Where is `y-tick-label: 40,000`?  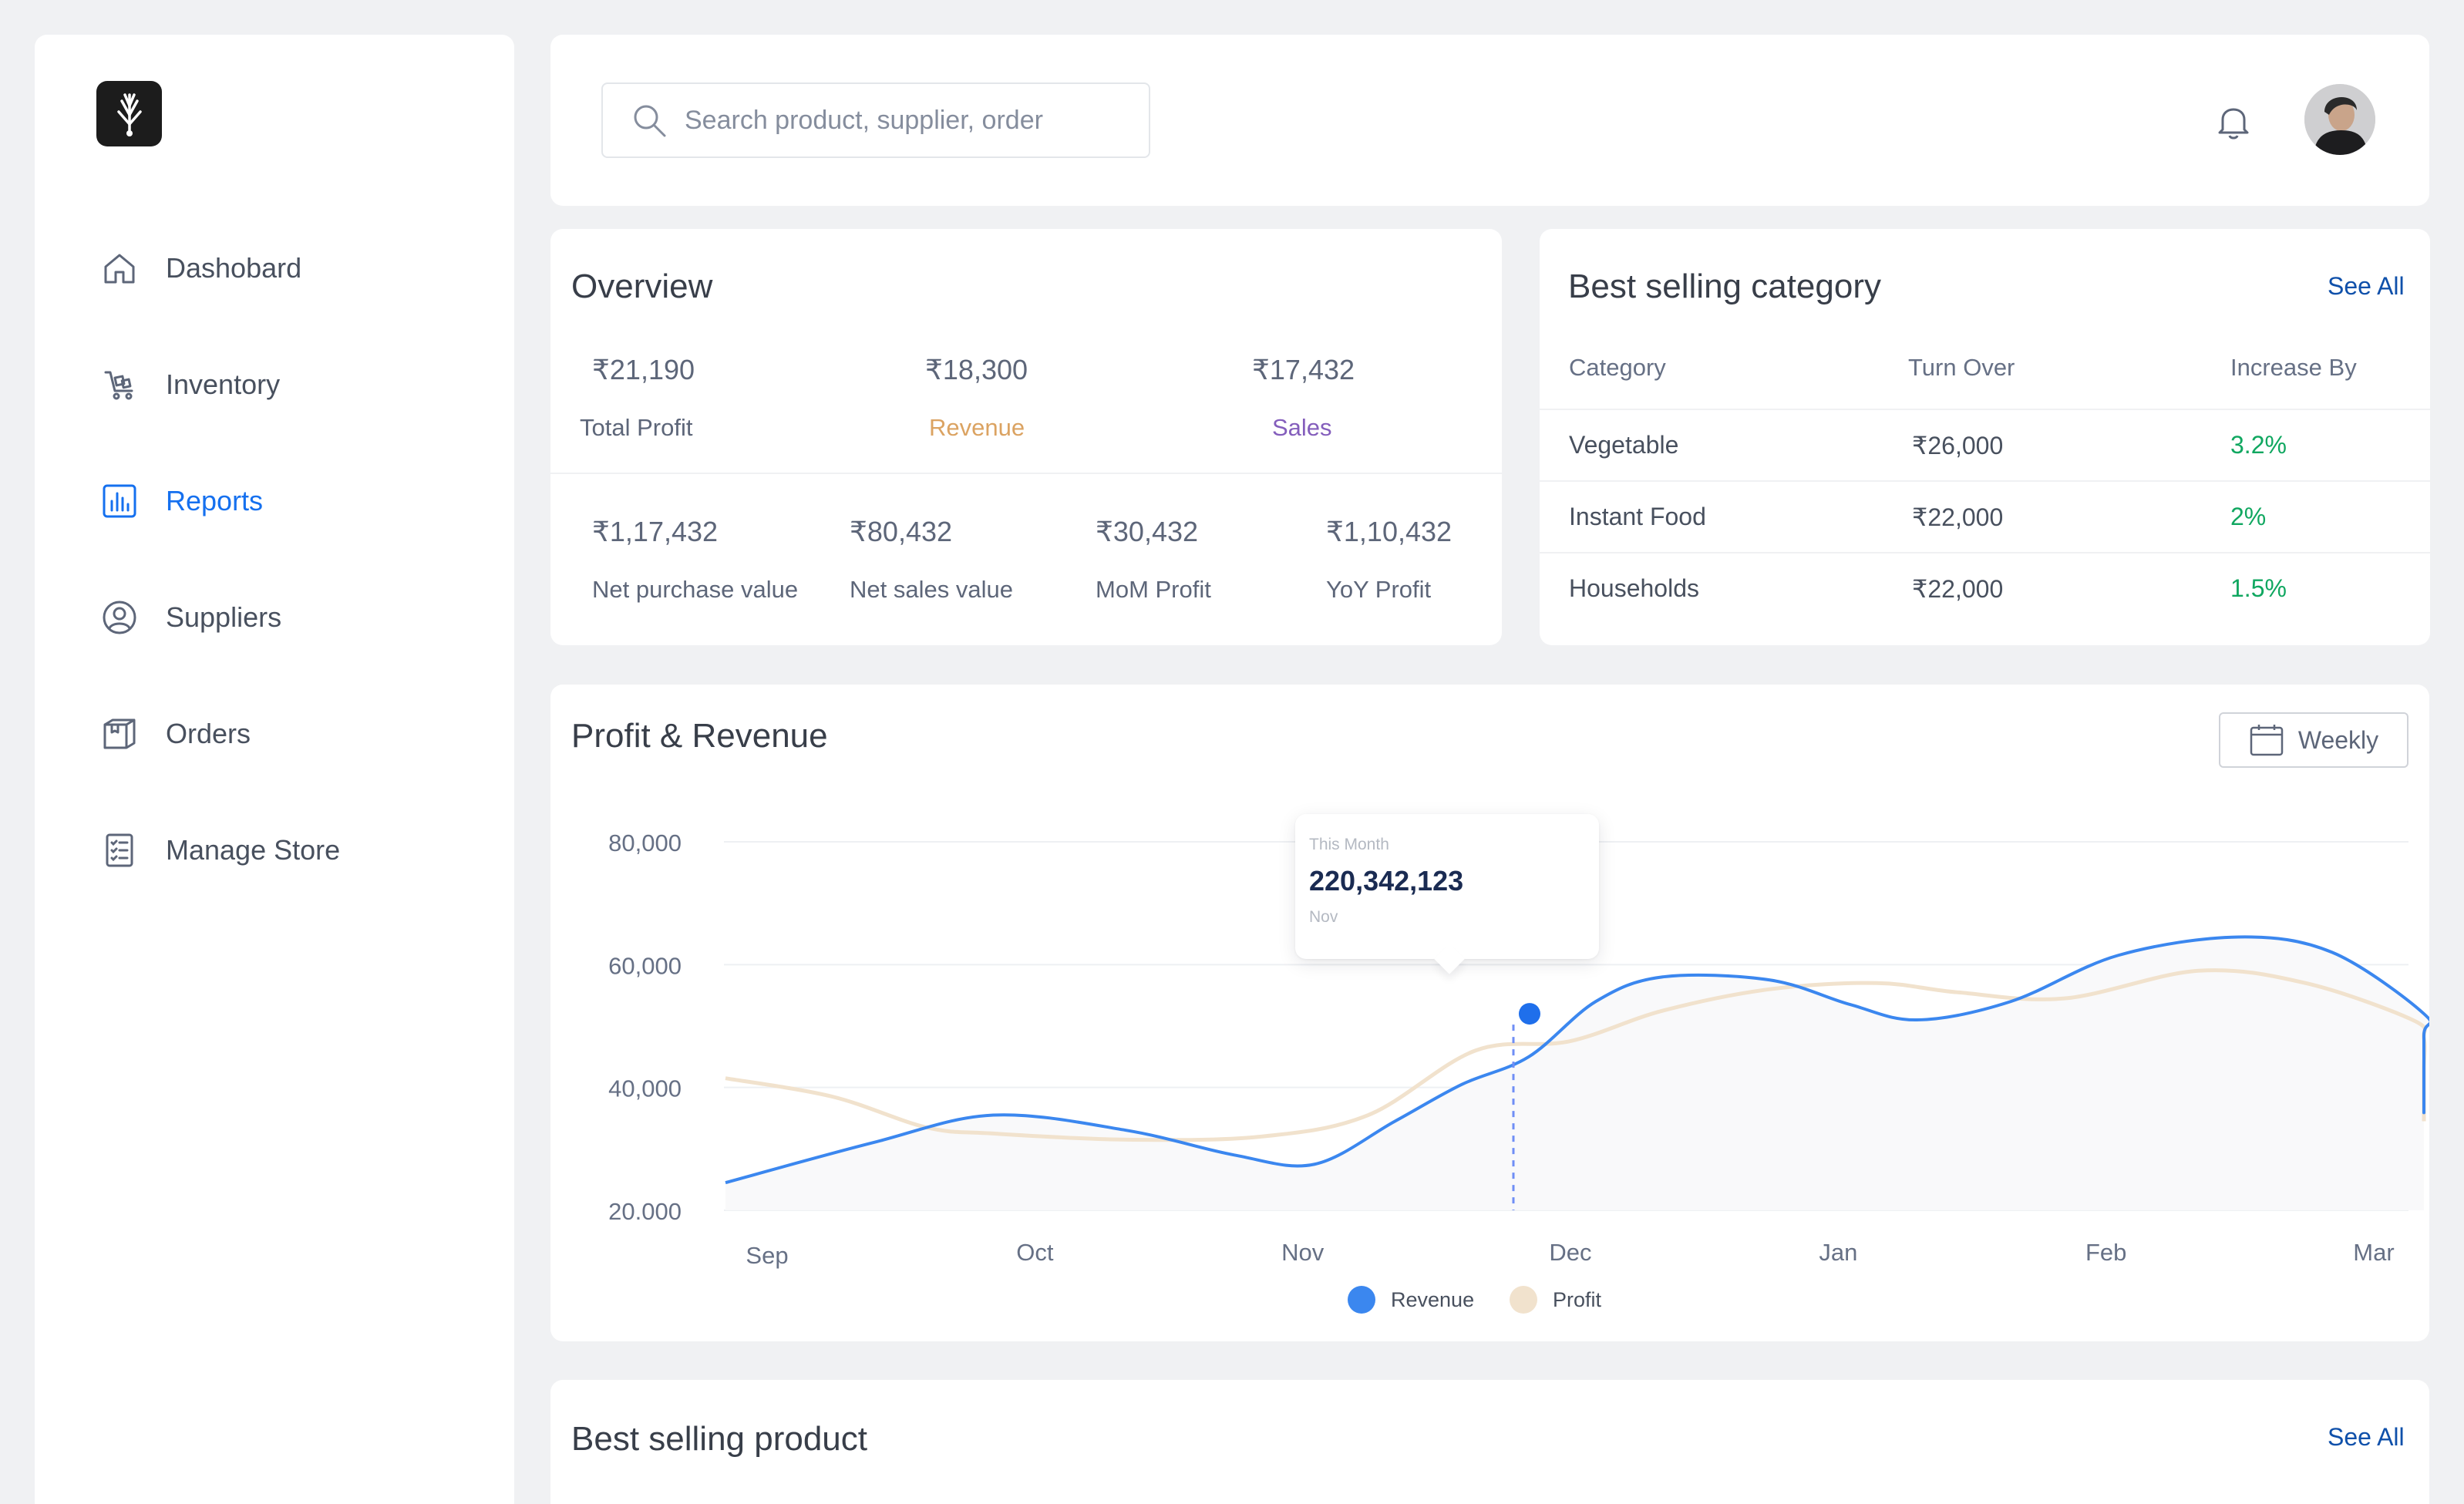 y-tick-label: 40,000 is located at coordinates (645, 1088).